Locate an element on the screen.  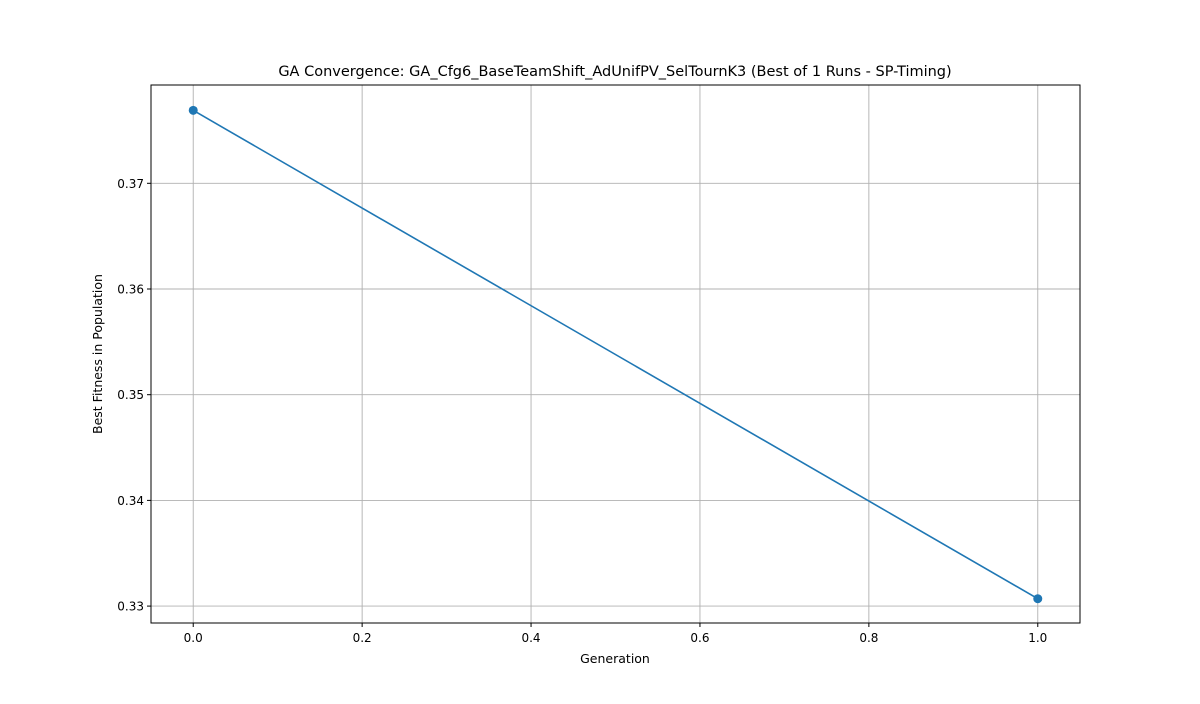
x-tick-label: 1.0 is located at coordinates (1037, 638).